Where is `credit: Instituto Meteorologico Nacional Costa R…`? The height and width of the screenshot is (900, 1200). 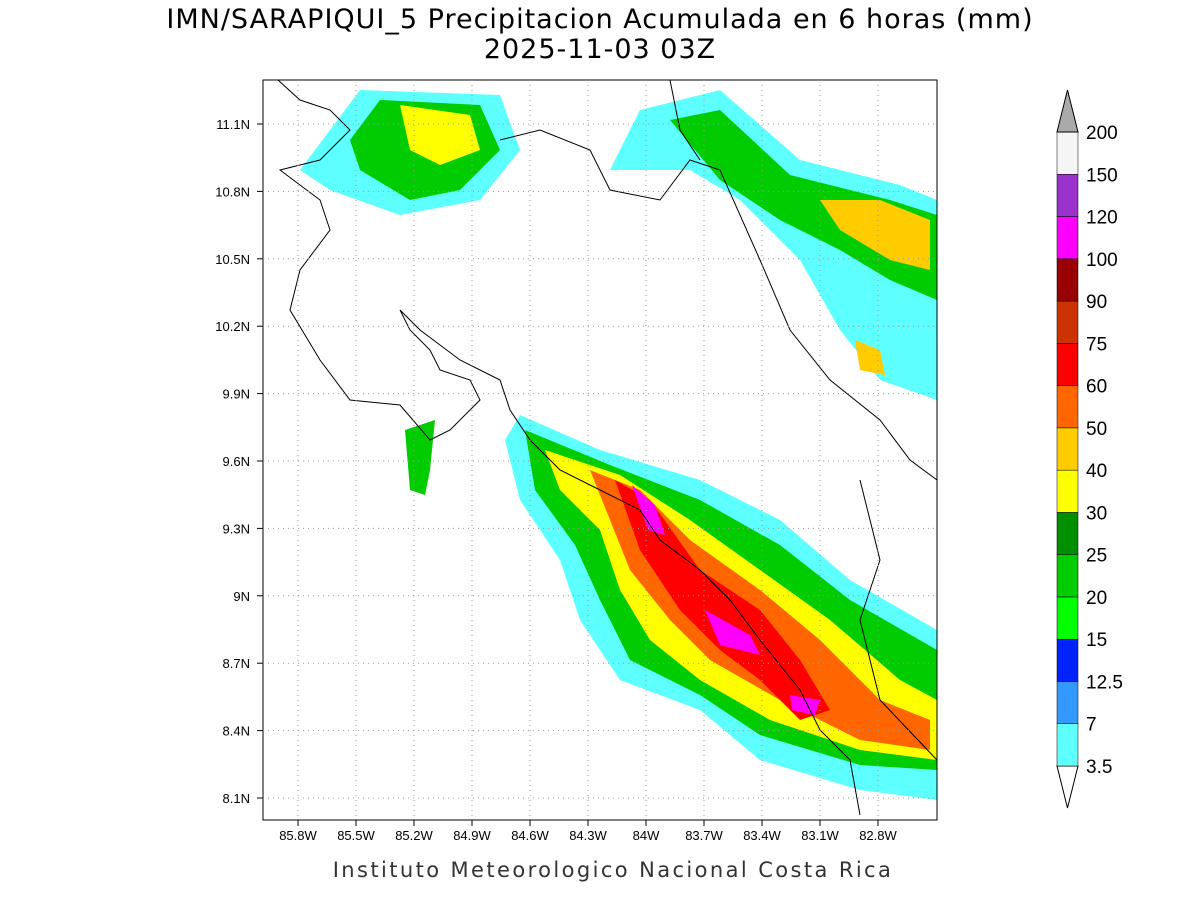
credit: Instituto Meteorologico Nacional Costa R… is located at coordinates (613, 870).